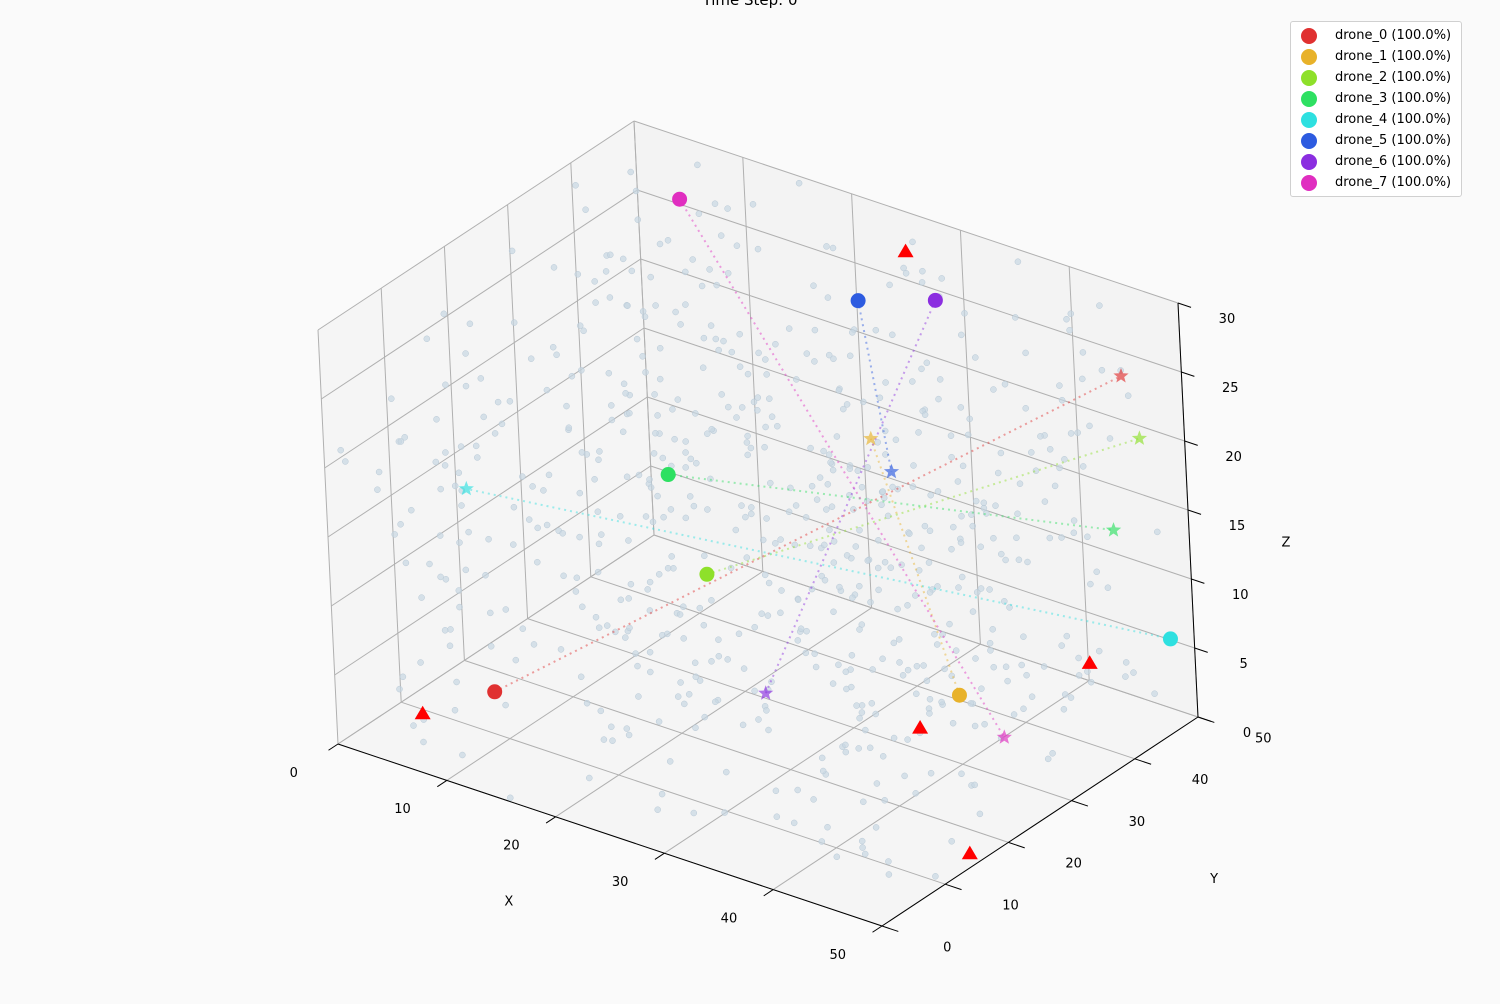  Describe the element at coordinates (1393, 98) in the screenshot. I see `legend-label: drone_3 (100.0%)` at that location.